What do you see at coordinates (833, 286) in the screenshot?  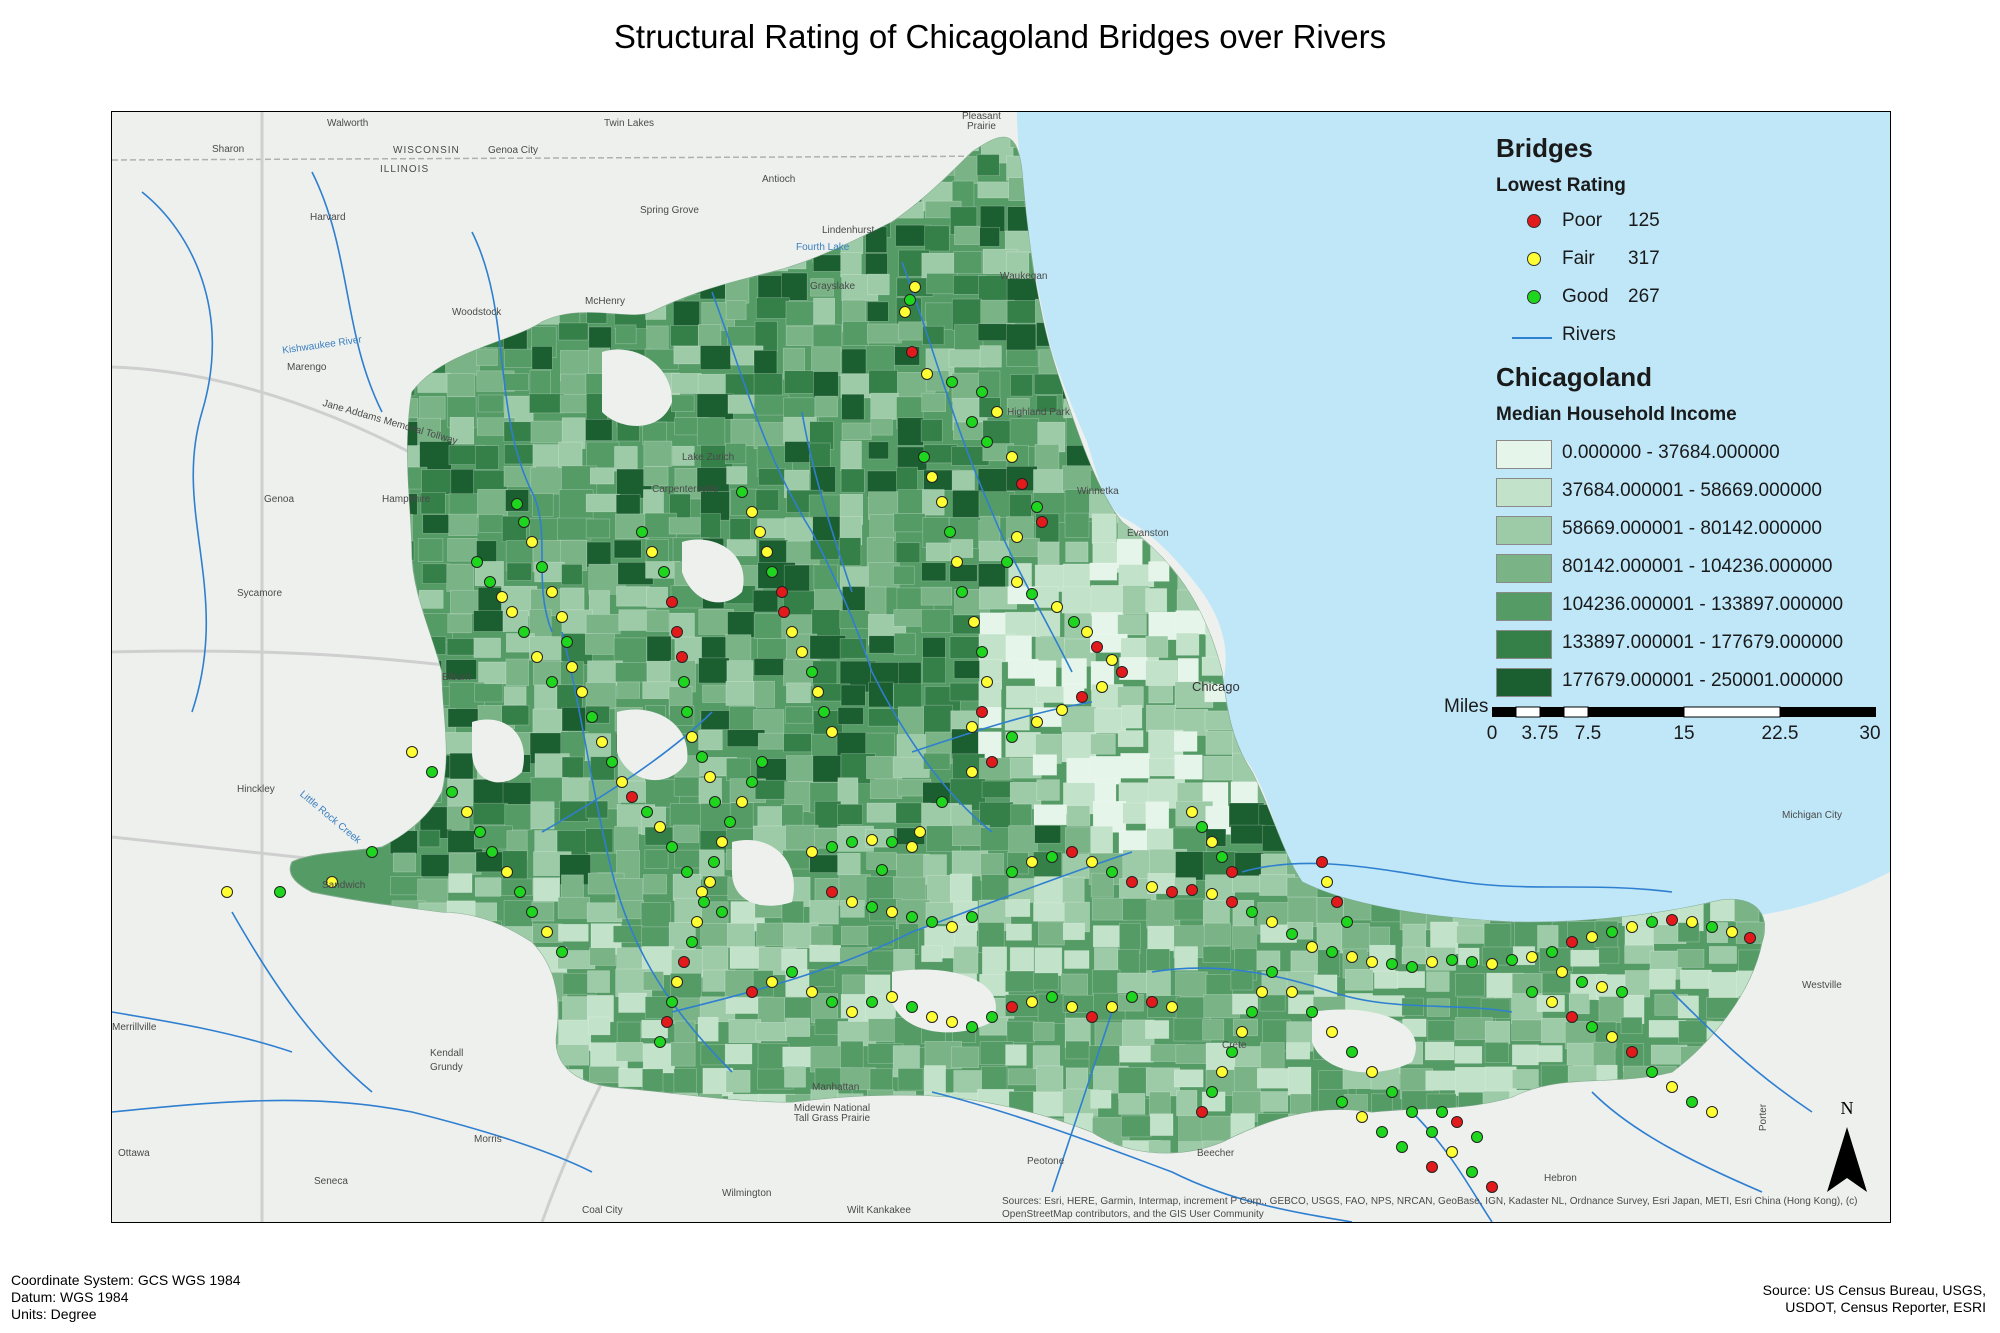 I see `place-label: Grayslake` at bounding box center [833, 286].